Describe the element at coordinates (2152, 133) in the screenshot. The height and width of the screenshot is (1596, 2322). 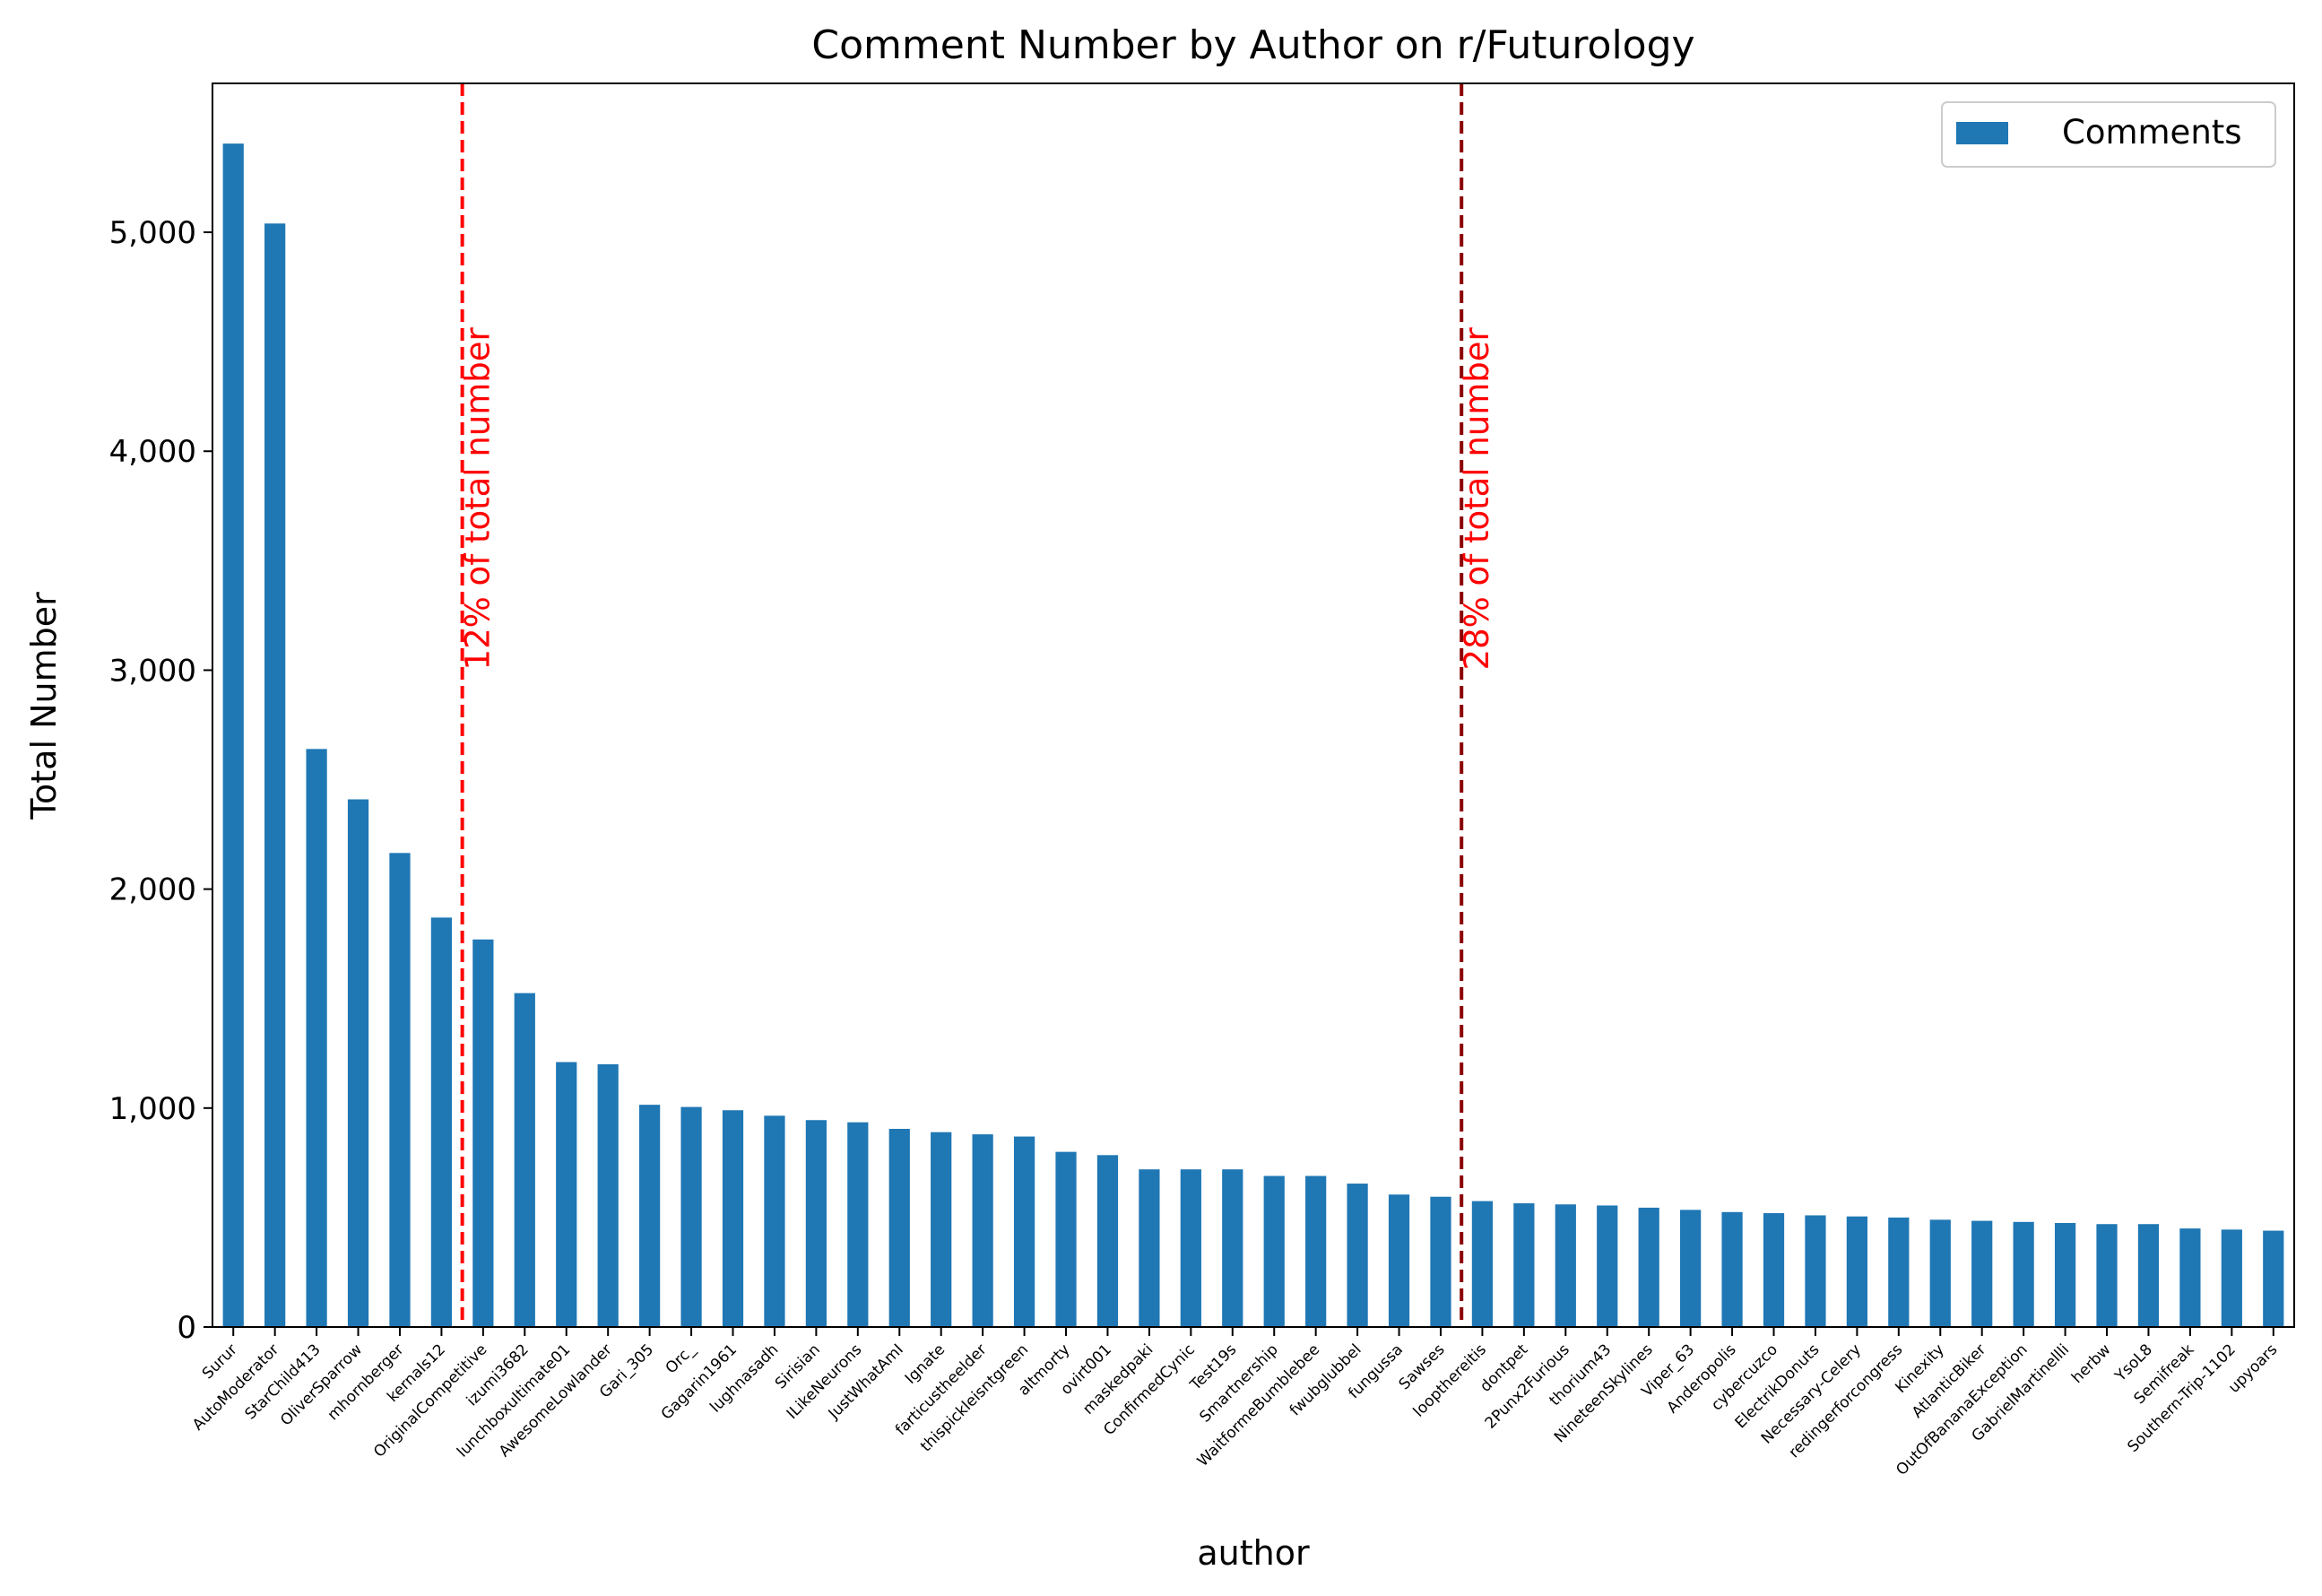
I see `legend-label-comments: Comments` at that location.